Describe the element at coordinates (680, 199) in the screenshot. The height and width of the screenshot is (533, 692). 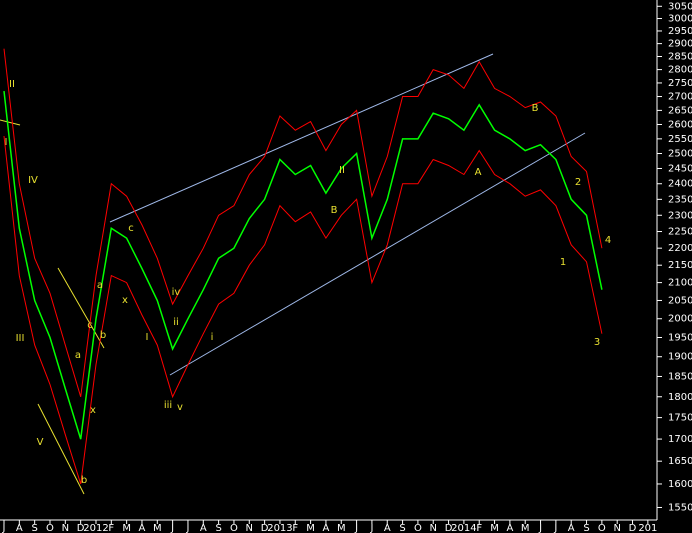
I see `y-tick-label: 2350` at that location.